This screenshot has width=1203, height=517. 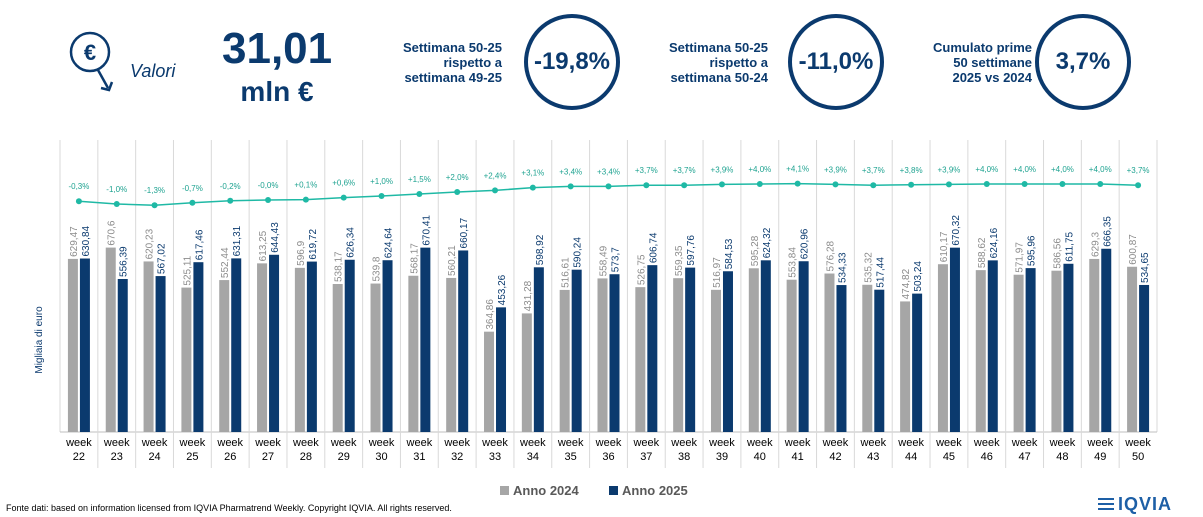 I want to click on bar-2024-label: 526,75, so click(x=641, y=269).